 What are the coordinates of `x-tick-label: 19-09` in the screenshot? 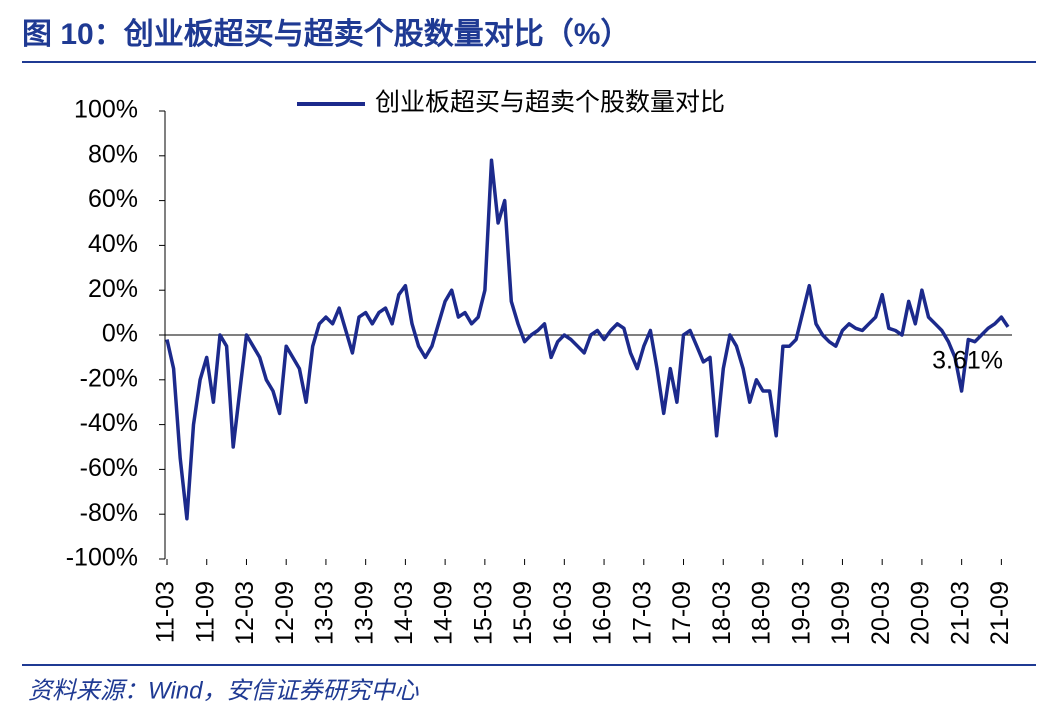 It's located at (841, 613).